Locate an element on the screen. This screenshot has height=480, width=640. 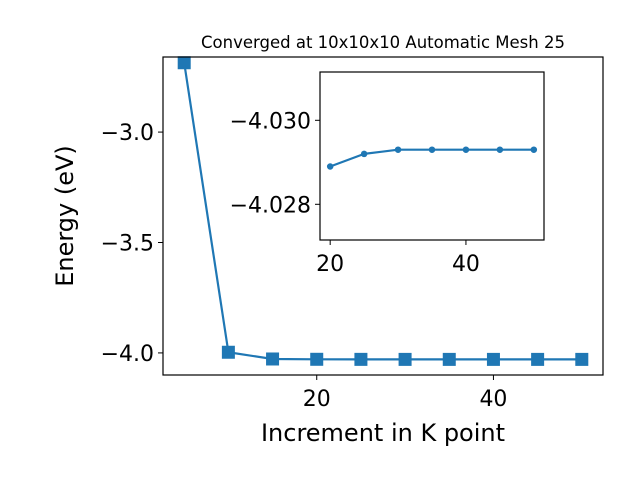
main-x-axis-label: Increment in K point is located at coordinates (383, 433).